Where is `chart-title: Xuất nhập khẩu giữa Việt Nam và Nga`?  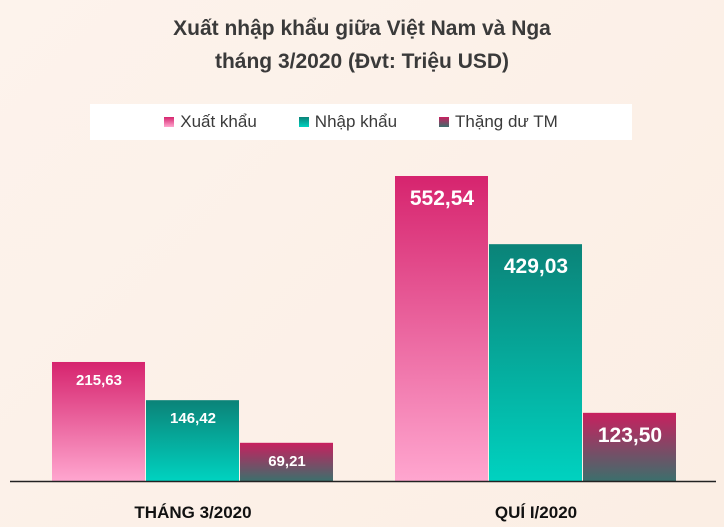 chart-title: Xuất nhập khẩu giữa Việt Nam và Nga is located at coordinates (362, 28).